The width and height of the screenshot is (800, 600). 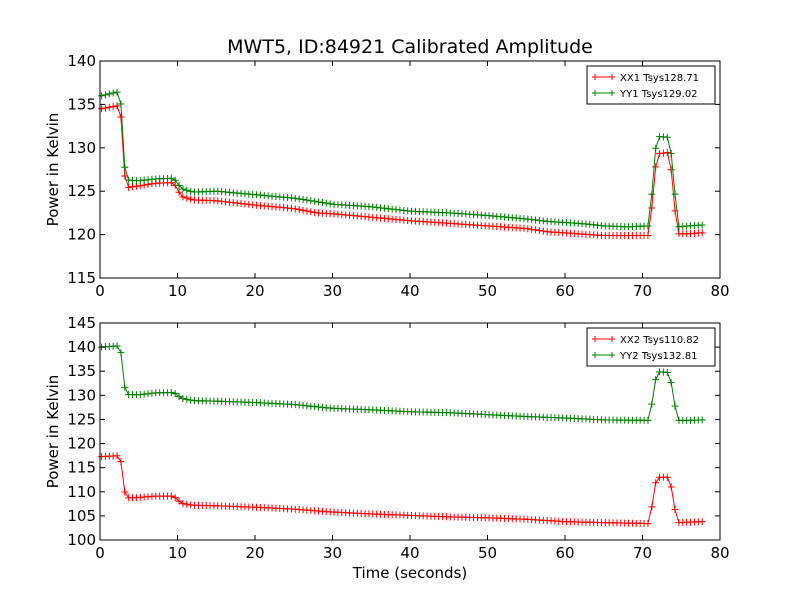 I want to click on x-tick-label: 10, so click(x=177, y=291).